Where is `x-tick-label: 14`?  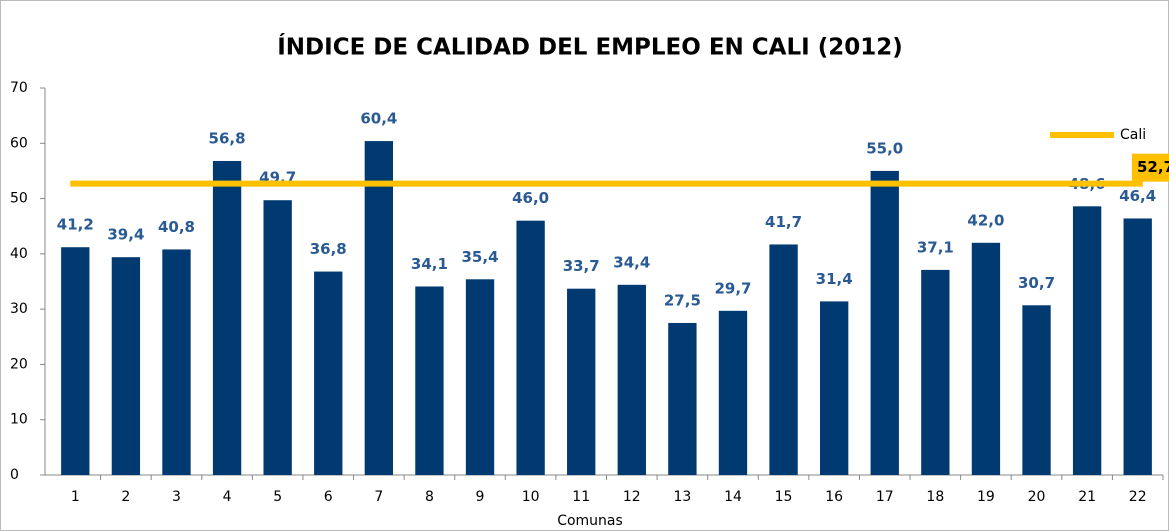 x-tick-label: 14 is located at coordinates (733, 497).